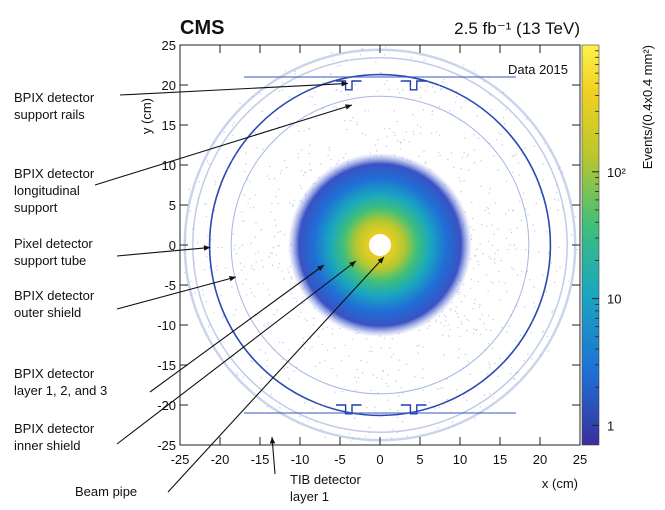 The height and width of the screenshot is (510, 665). What do you see at coordinates (60, 390) in the screenshot?
I see `annotation-line: layer 1, 2, and 3` at bounding box center [60, 390].